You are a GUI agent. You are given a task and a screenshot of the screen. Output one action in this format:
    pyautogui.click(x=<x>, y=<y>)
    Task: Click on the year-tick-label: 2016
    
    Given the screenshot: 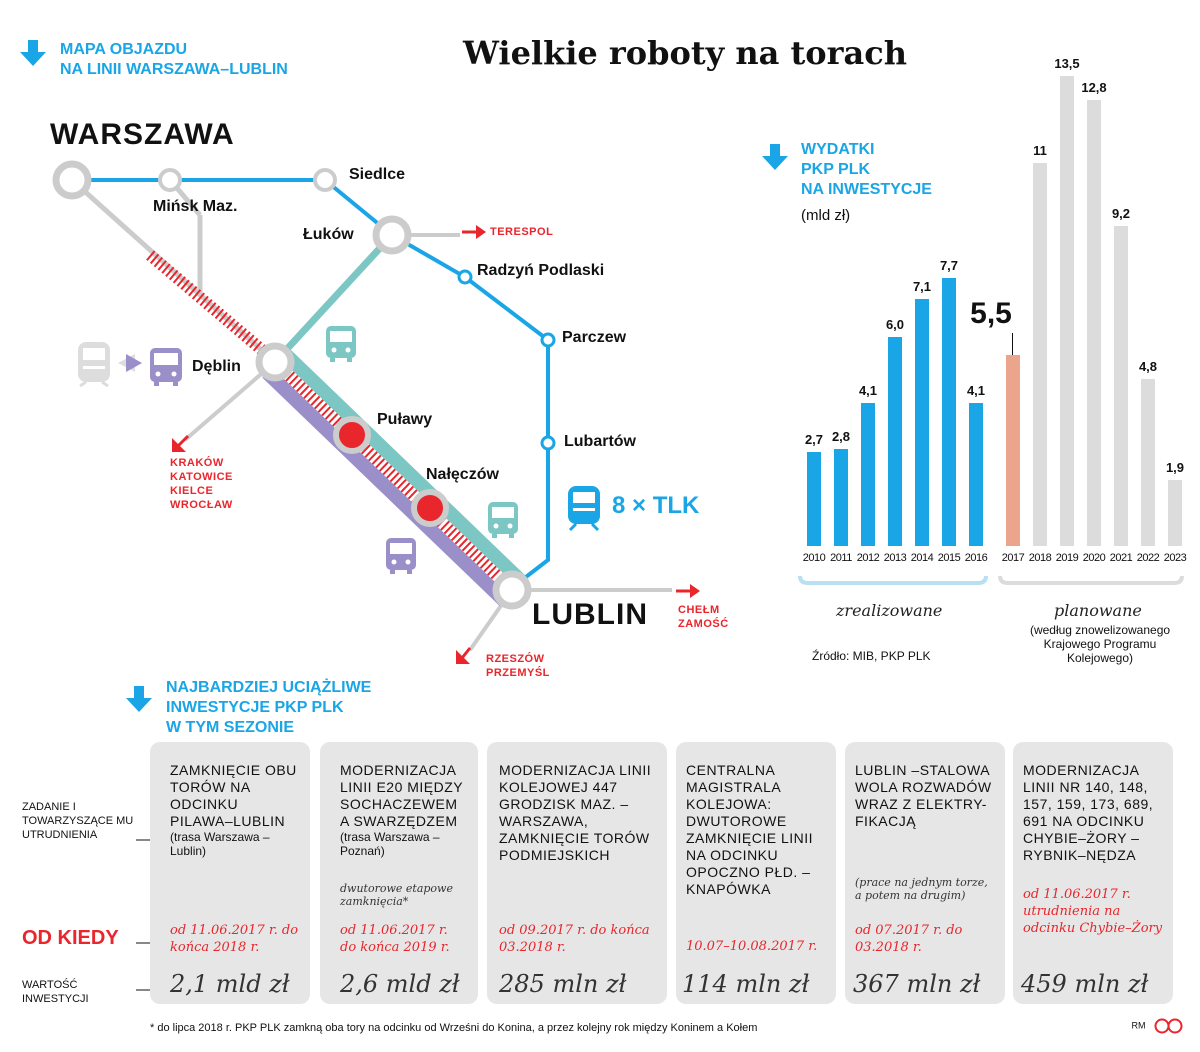 What is the action you would take?
    pyautogui.click(x=976, y=558)
    